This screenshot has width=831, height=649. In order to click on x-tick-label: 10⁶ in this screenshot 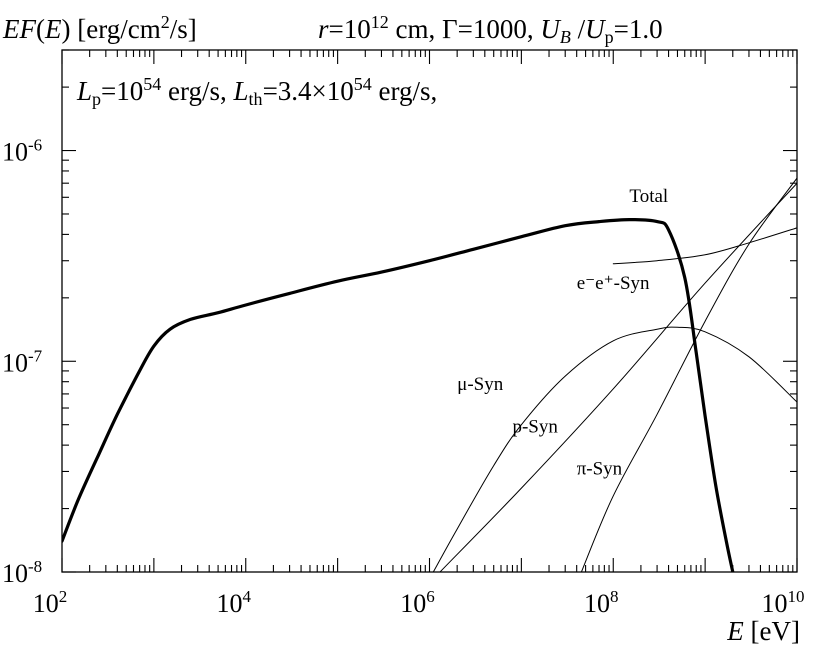, I will do `click(417, 602)`.